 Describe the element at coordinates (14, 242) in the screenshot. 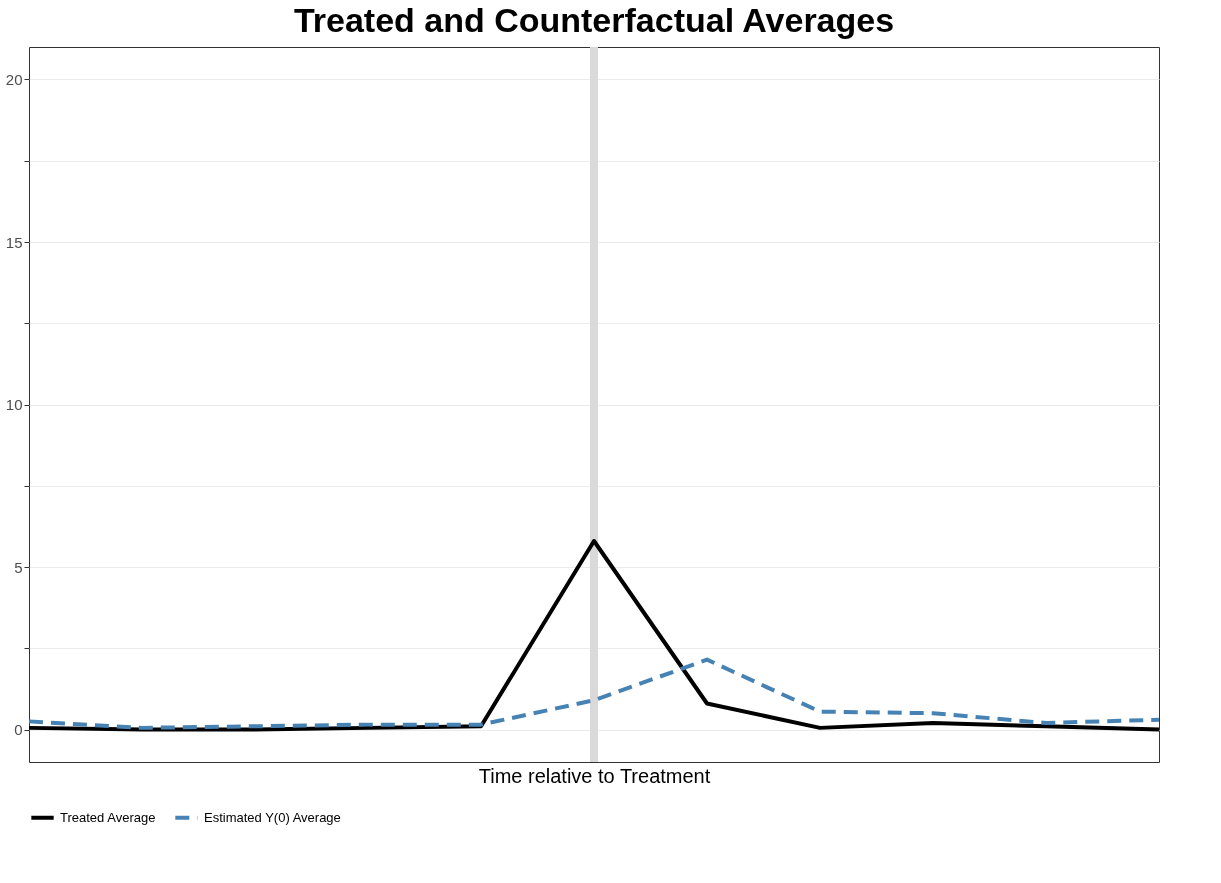

I see `y-tick-label: 15` at that location.